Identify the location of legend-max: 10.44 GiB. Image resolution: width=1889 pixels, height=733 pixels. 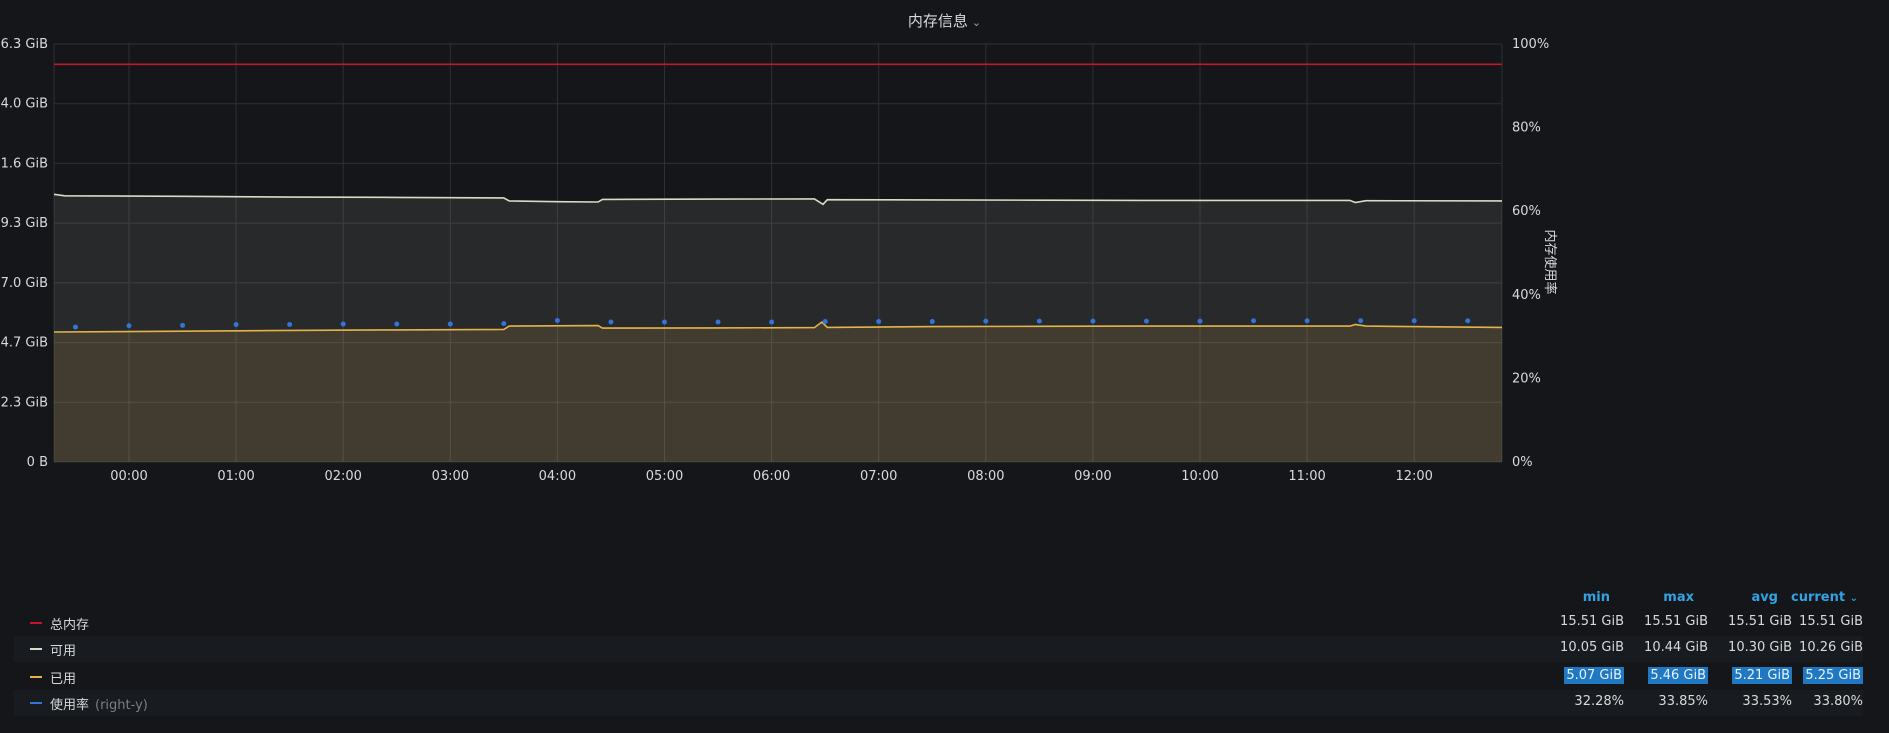
(1676, 647).